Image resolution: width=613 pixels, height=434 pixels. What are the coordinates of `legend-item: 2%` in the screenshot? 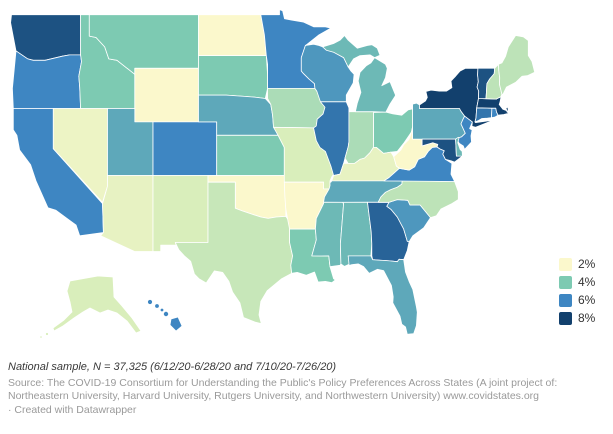 It's located at (577, 264).